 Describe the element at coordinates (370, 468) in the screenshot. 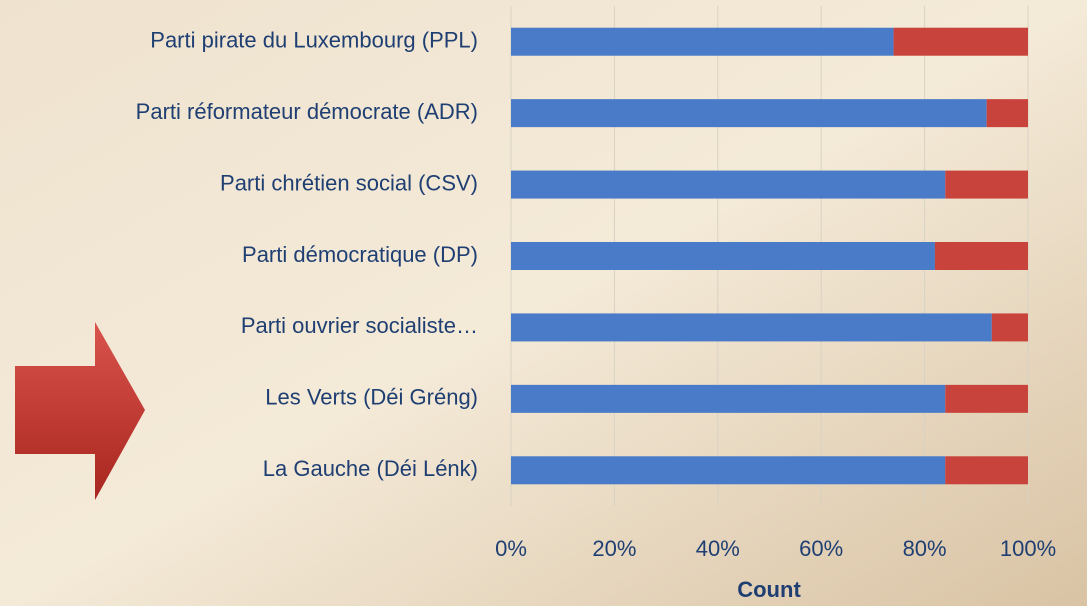

I see `y-tick-label: La Gauche (Déi Lénk)` at that location.